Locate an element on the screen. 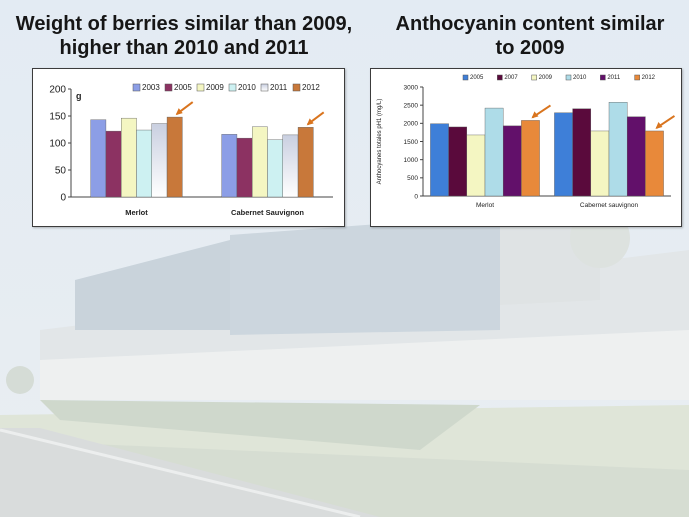  bar-cabernet-sauvignon-2003 is located at coordinates (229, 166).